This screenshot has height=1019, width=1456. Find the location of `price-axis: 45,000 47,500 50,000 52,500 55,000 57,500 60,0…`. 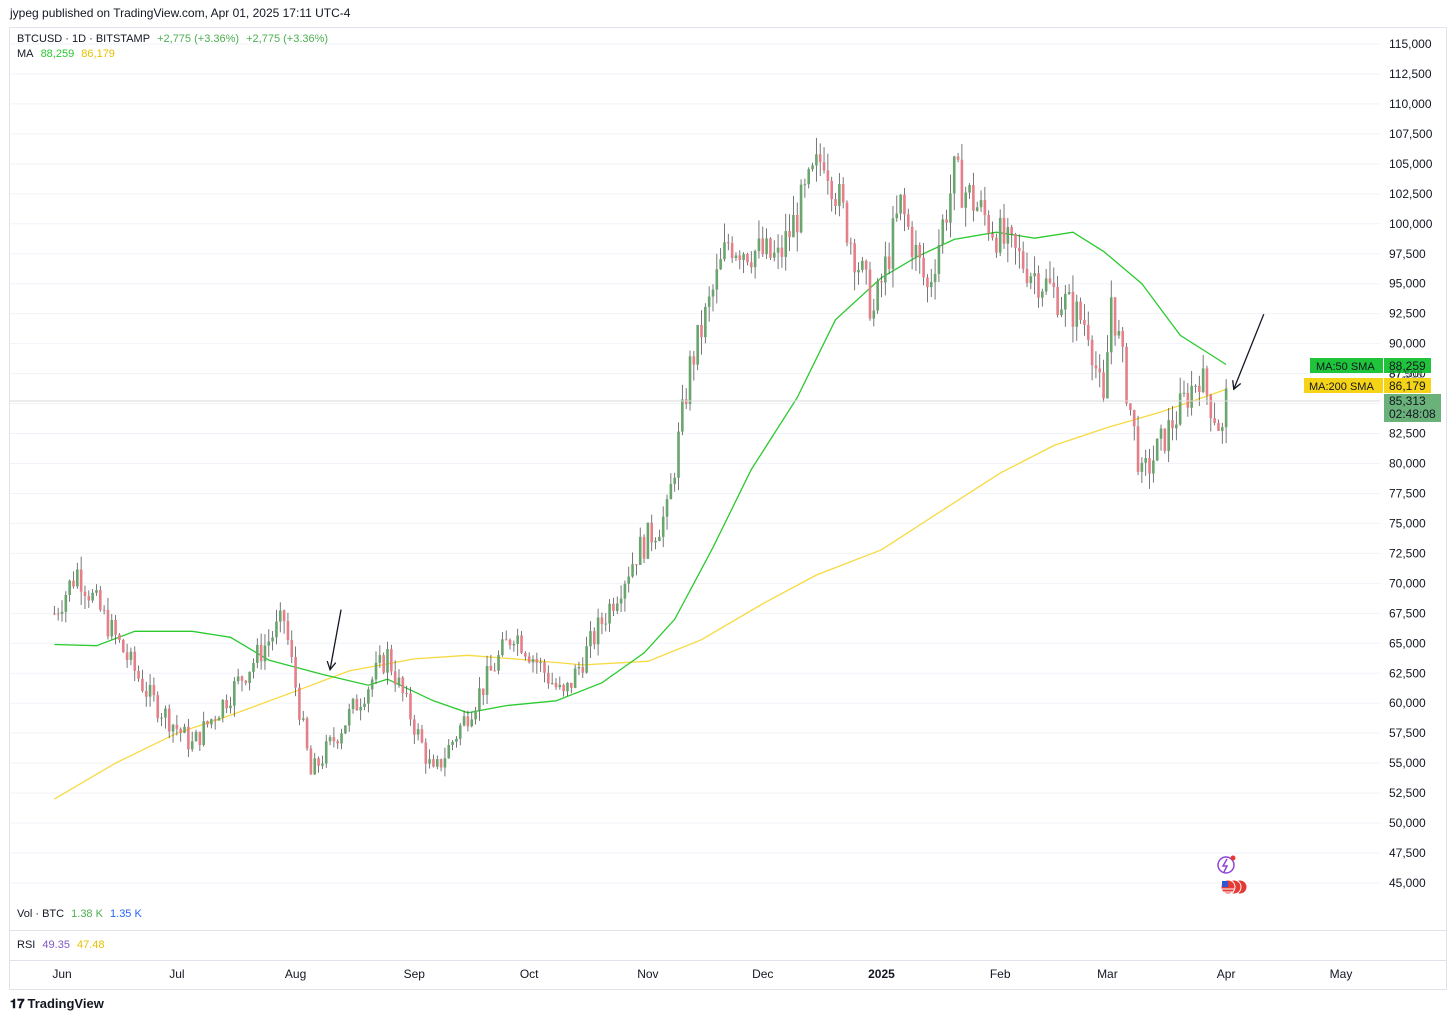

price-axis: 45,000 47,500 50,000 52,500 55,000 57,500 60,0… is located at coordinates (1411, 463).